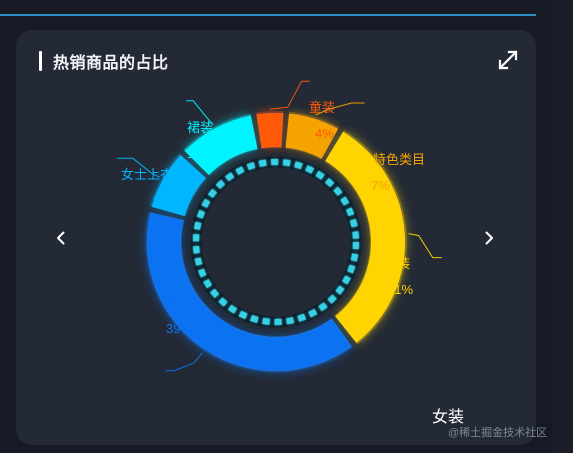 The width and height of the screenshot is (573, 453). I want to click on slice-value-label: 8%, so click(162, 200).